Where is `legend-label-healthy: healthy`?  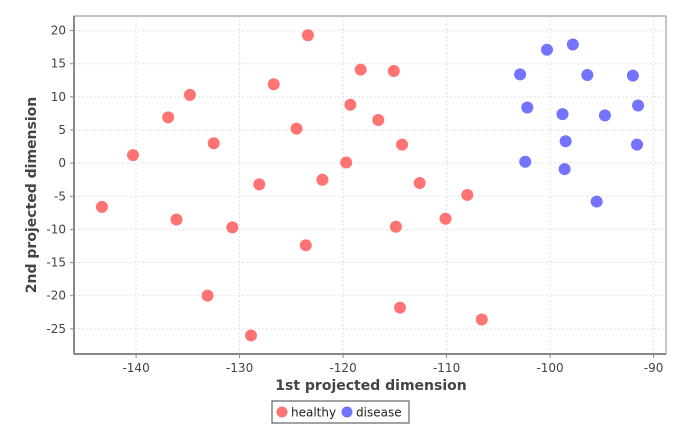 legend-label-healthy: healthy is located at coordinates (313, 413).